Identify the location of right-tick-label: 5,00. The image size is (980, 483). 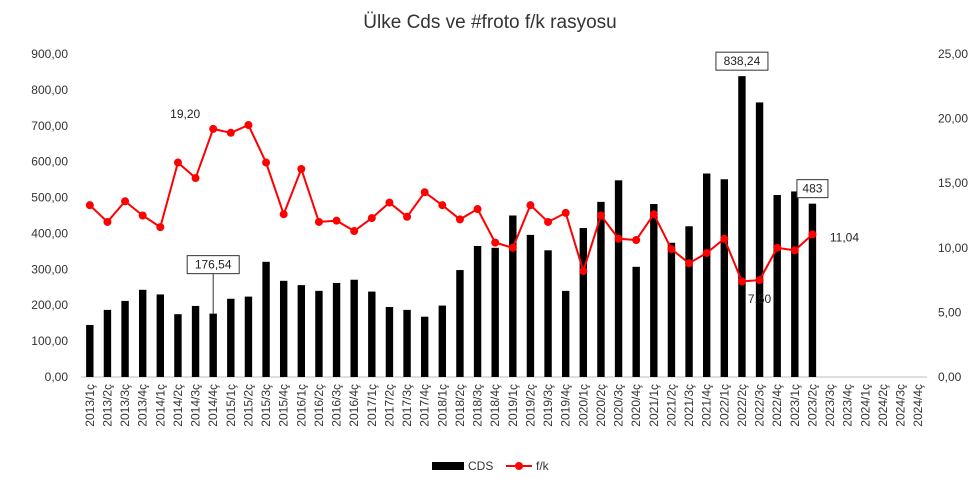
(950, 312).